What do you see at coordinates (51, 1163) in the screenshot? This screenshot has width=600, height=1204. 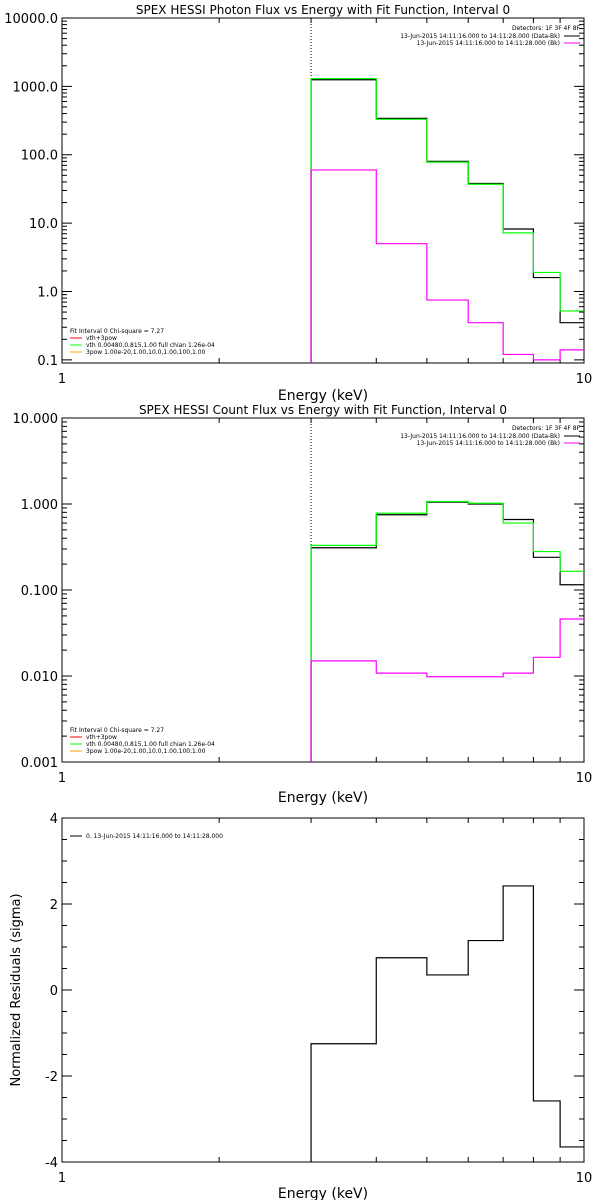 I see `y-tick-label: -4` at bounding box center [51, 1163].